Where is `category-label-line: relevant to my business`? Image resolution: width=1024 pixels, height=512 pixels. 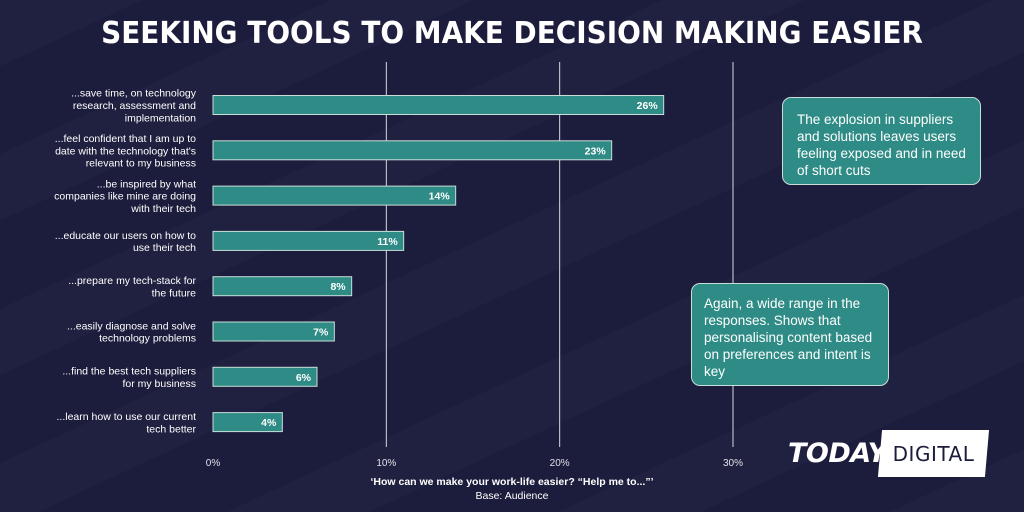 category-label-line: relevant to my business is located at coordinates (141, 164).